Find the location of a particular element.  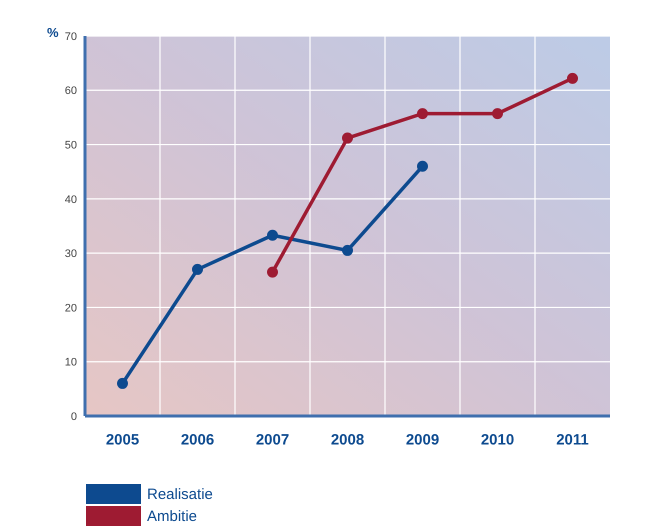

x-tick-label: 2009 is located at coordinates (423, 440).